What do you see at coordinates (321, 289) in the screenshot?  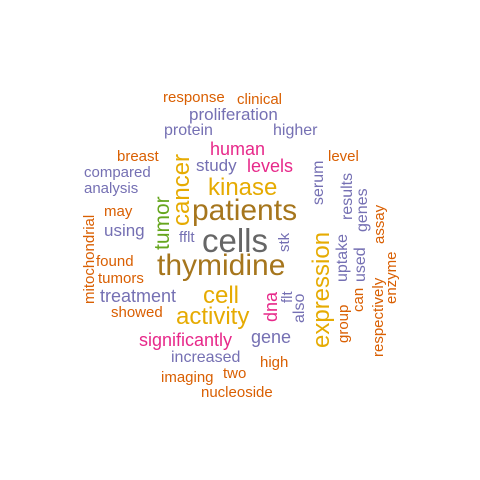 I see `word-expression: expression` at bounding box center [321, 289].